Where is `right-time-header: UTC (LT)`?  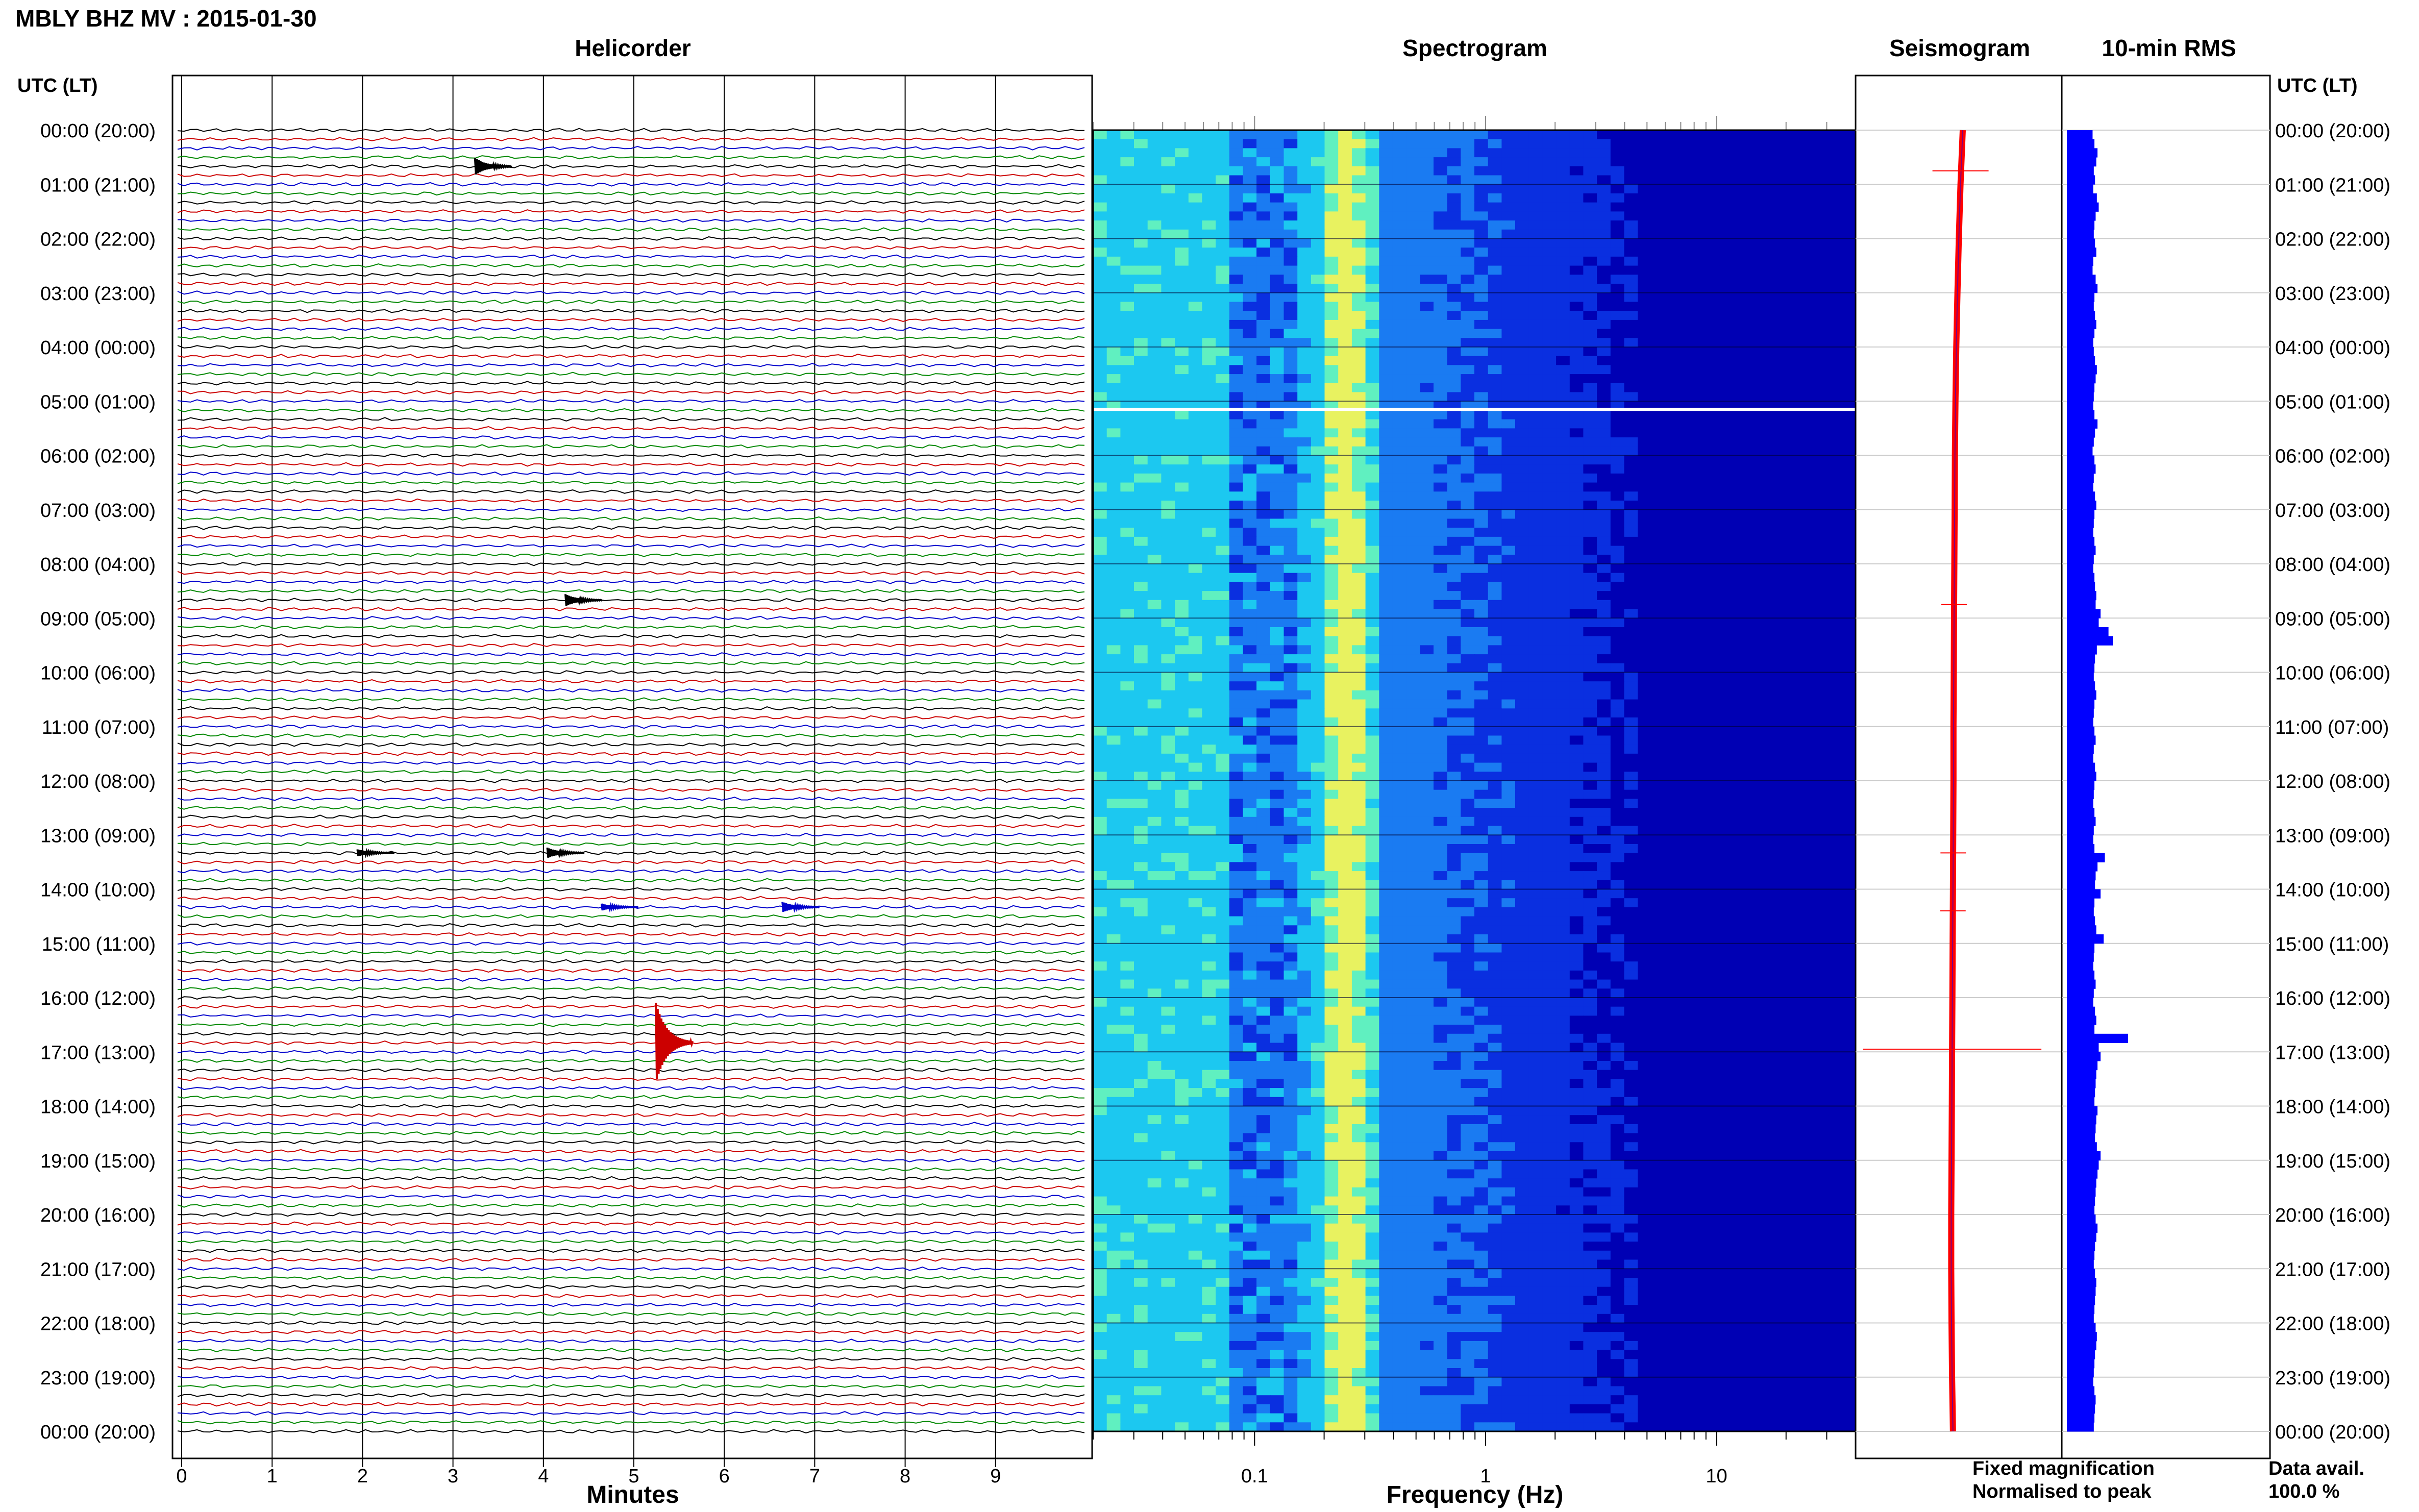 right-time-header: UTC (LT) is located at coordinates (2317, 85).